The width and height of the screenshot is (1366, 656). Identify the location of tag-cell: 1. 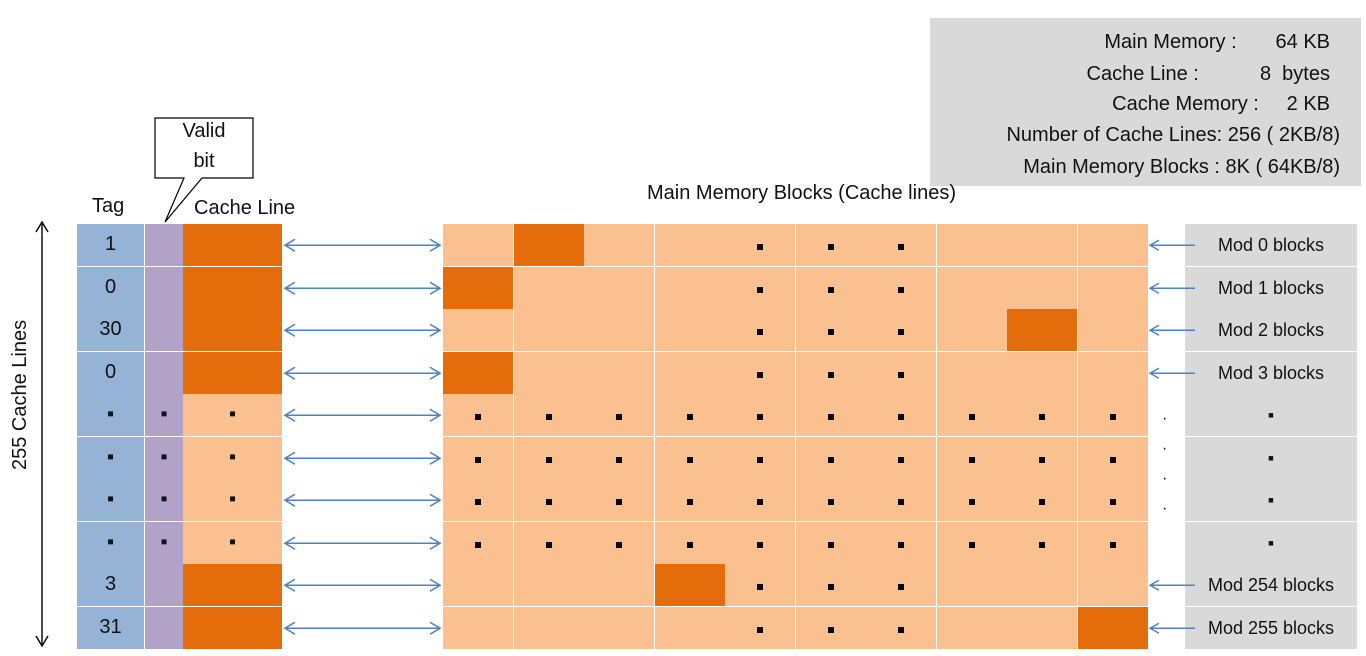
(111, 245).